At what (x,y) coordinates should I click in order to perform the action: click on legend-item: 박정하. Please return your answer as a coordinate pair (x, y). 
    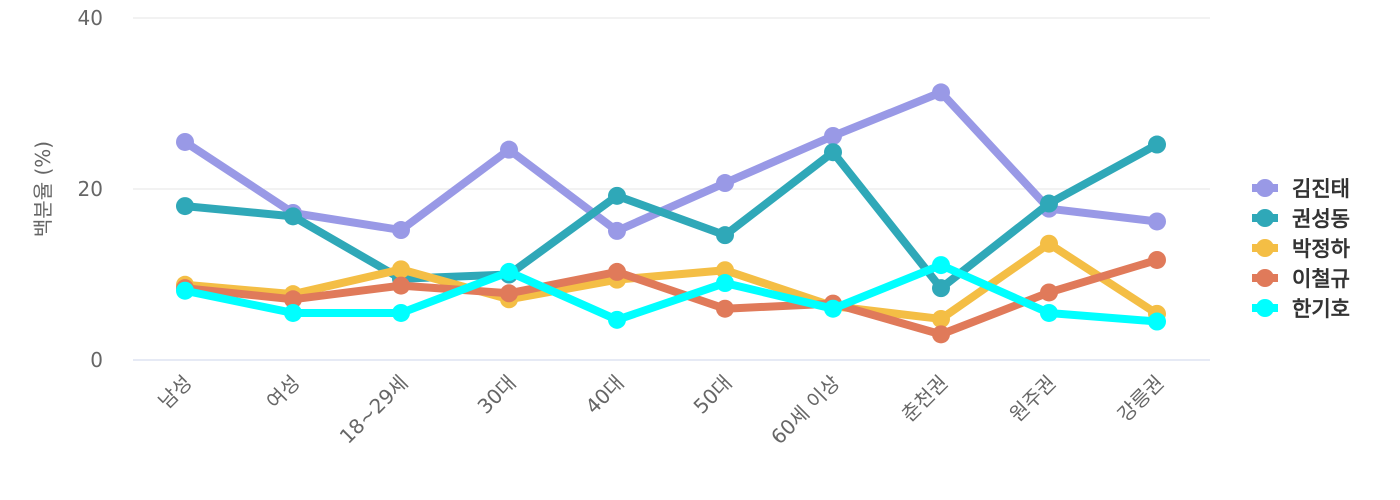
    Looking at the image, I should click on (1301, 249).